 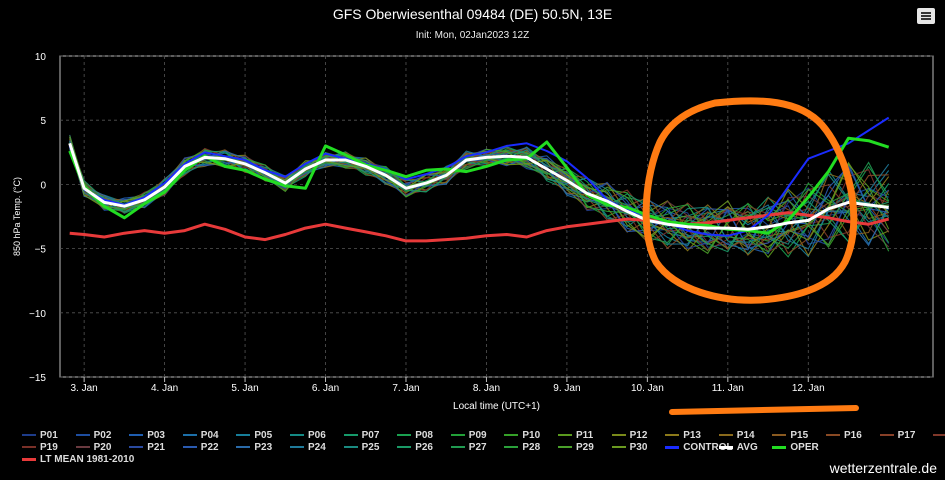 What do you see at coordinates (647, 388) in the screenshot?
I see `x-tick-label: 10. Jan` at bounding box center [647, 388].